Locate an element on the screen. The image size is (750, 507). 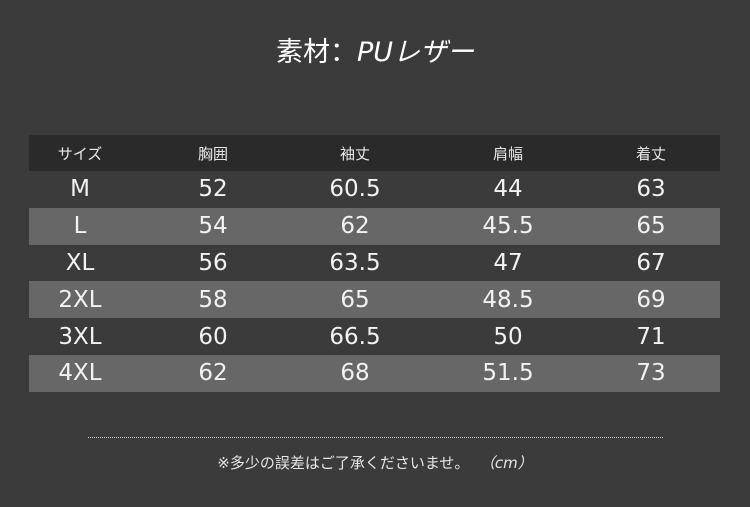
table-row: 2XL 58 65 48.5 69 is located at coordinates (374, 300).